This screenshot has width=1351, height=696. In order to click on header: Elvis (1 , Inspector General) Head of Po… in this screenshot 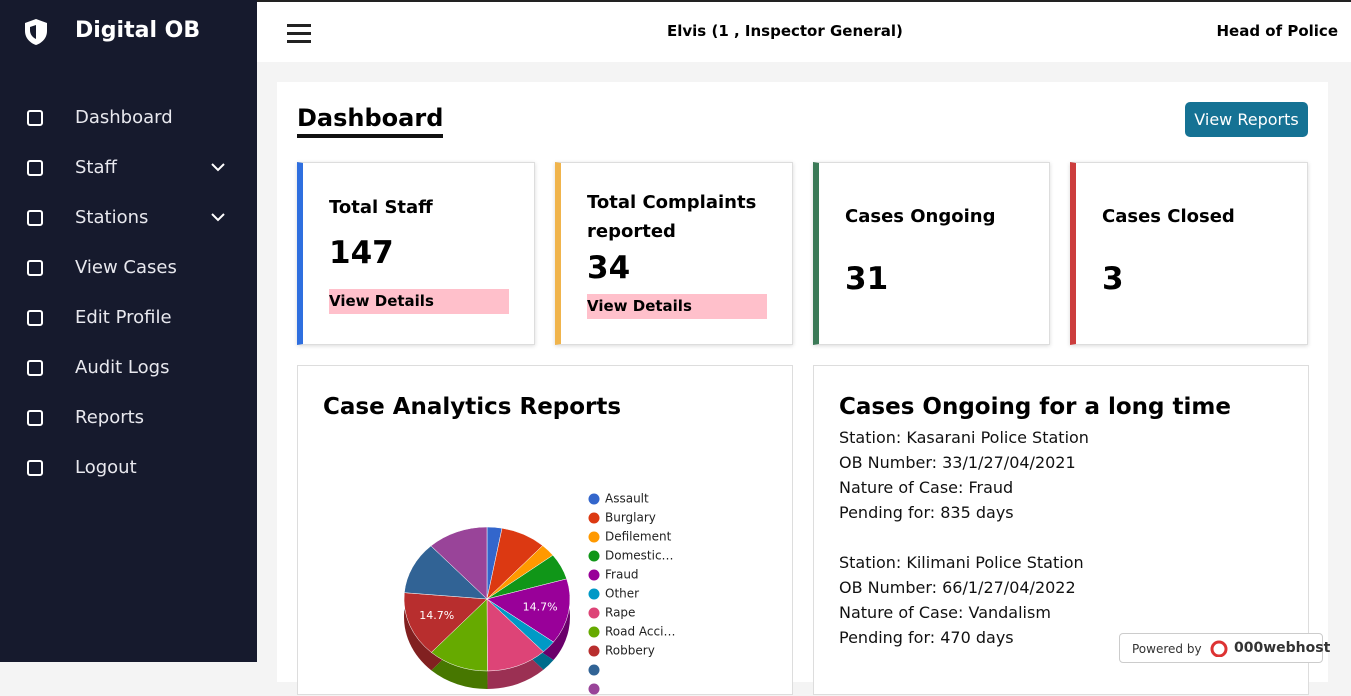, I will do `click(804, 31)`.